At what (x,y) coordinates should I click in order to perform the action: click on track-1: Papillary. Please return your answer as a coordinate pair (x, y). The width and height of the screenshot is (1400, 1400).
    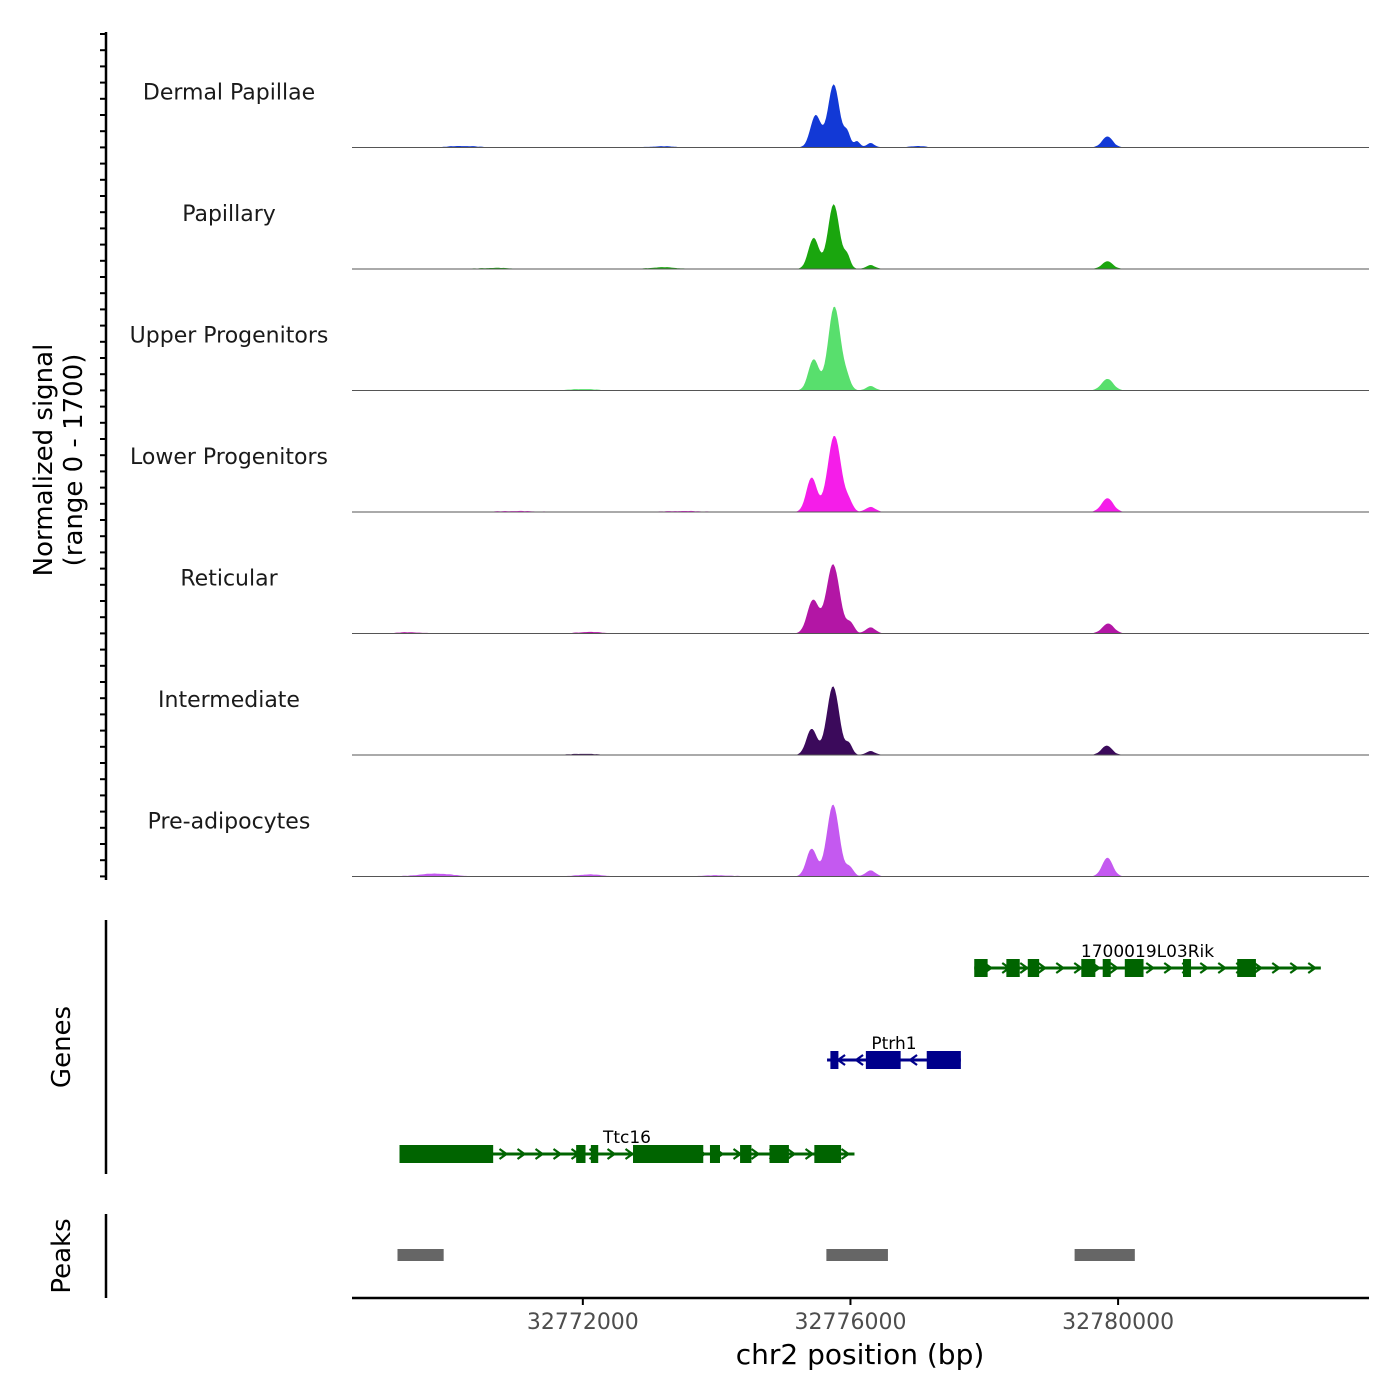
    Looking at the image, I should click on (775, 236).